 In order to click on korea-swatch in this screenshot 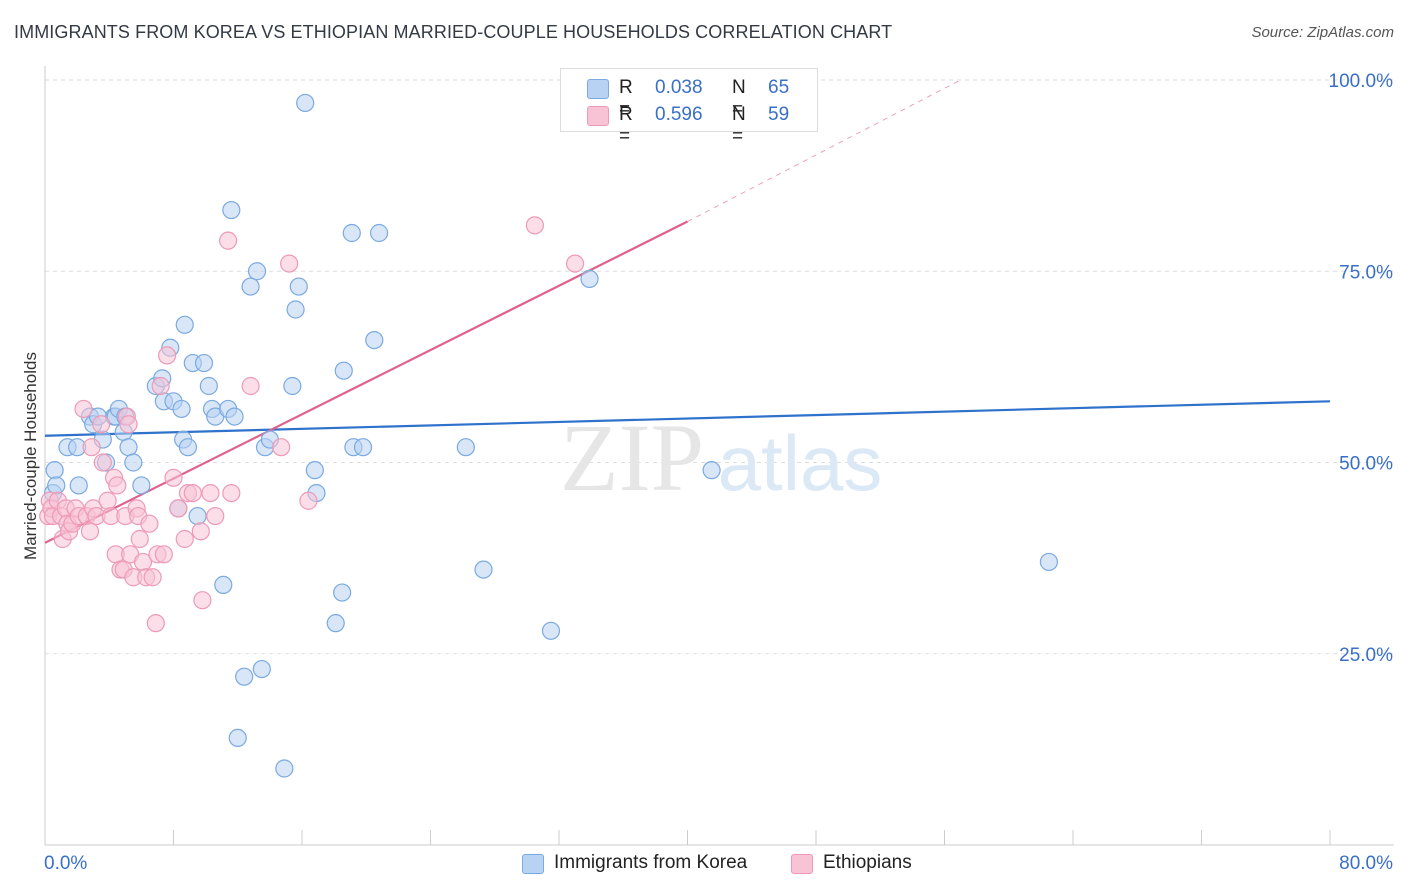, I will do `click(598, 89)`.